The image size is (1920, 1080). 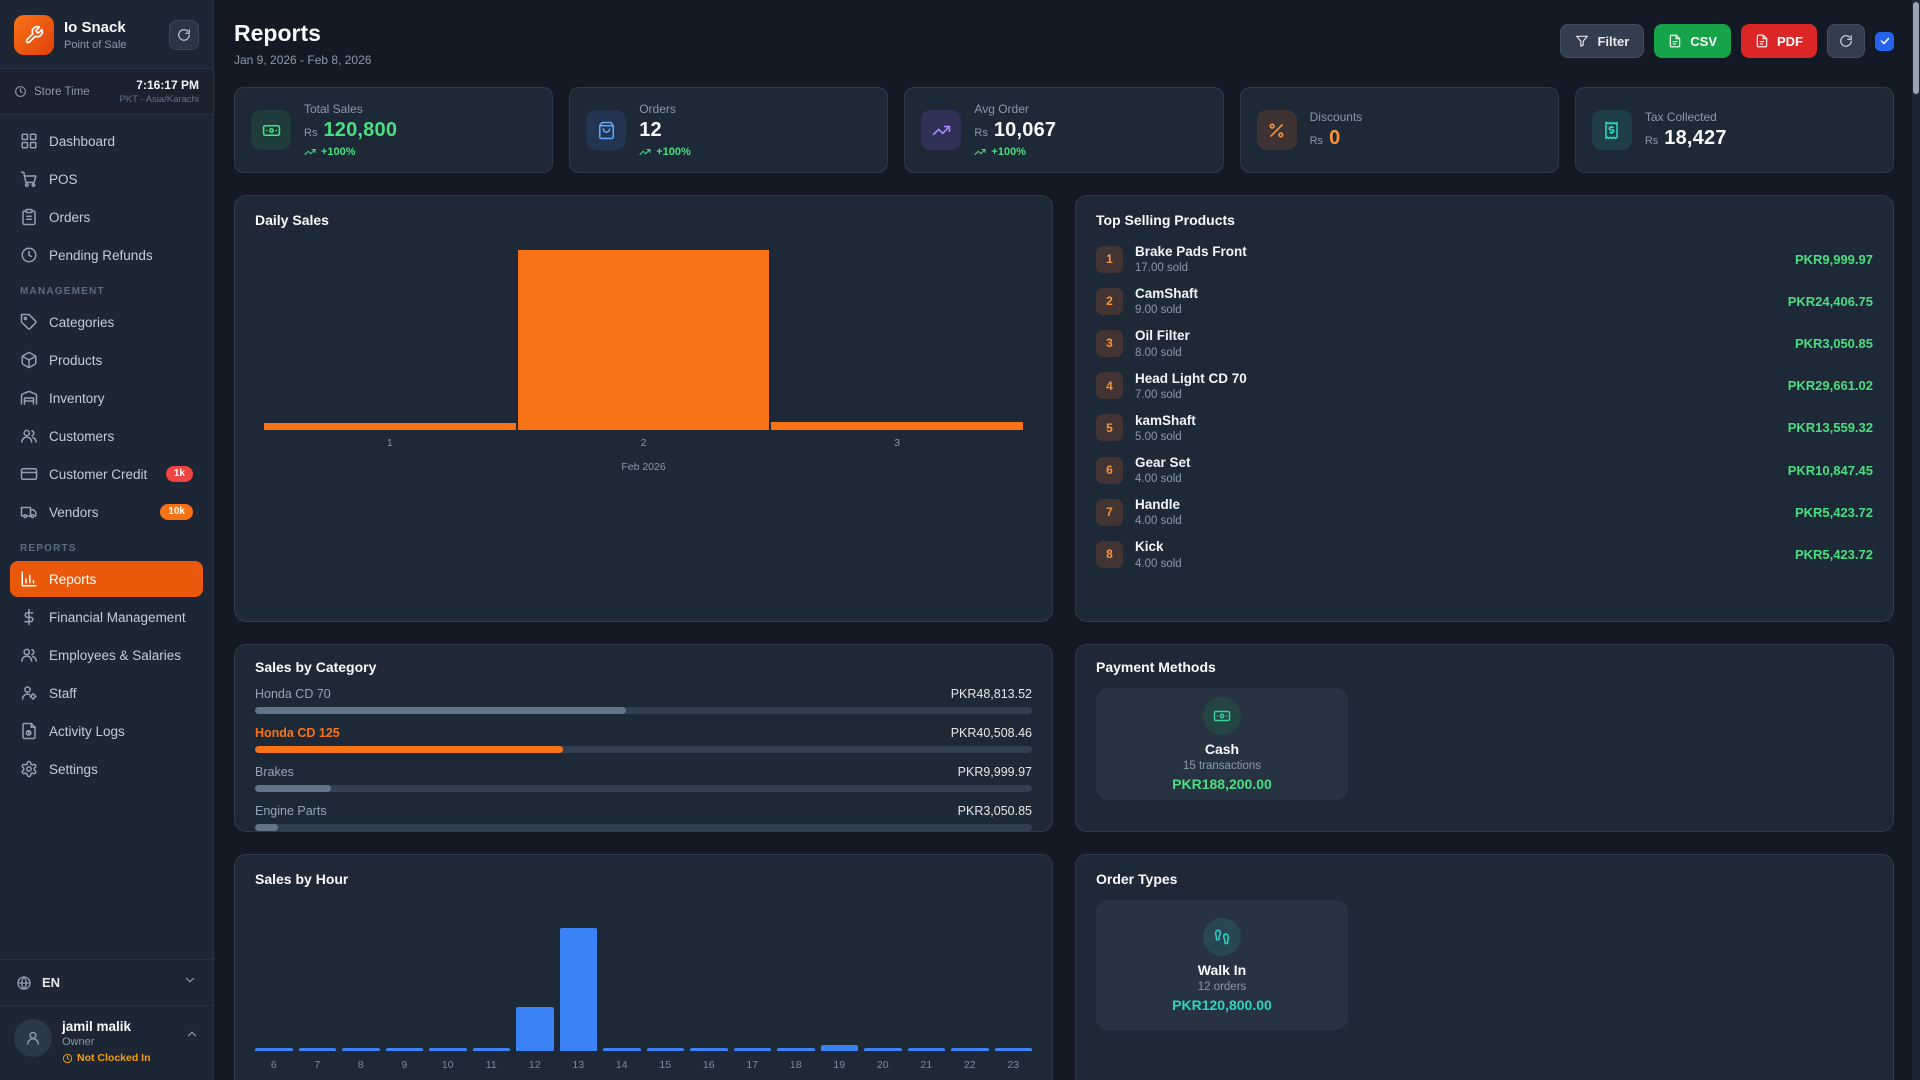 What do you see at coordinates (62, 291) in the screenshot?
I see `nav-section-management: MANAGEMENT` at bounding box center [62, 291].